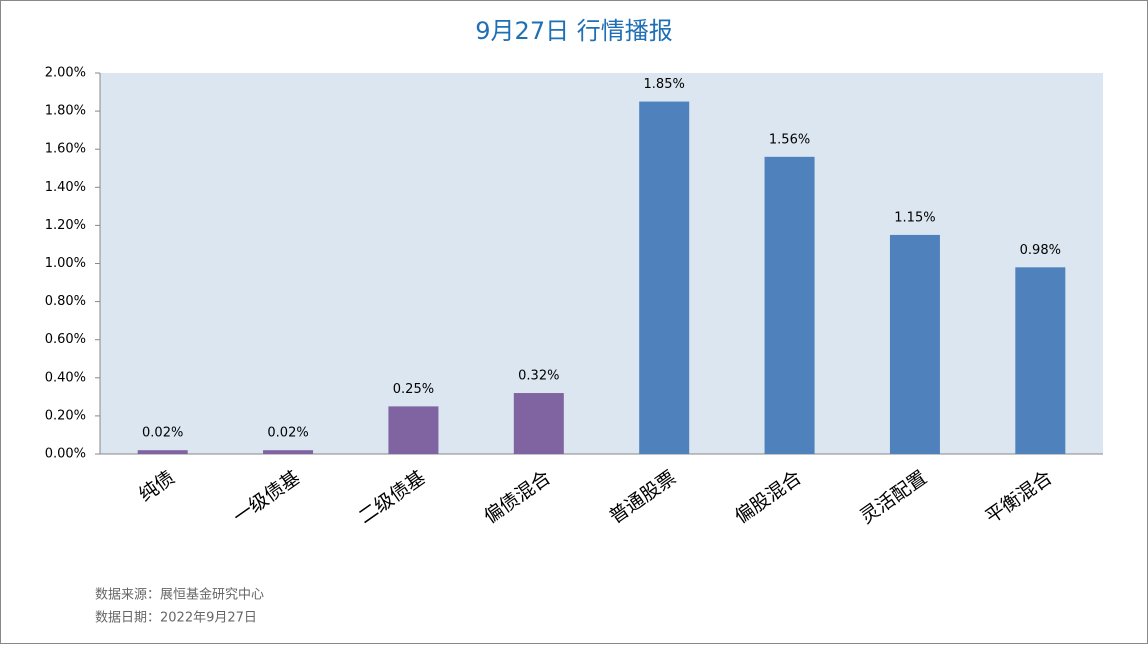 Image resolution: width=1148 pixels, height=648 pixels. What do you see at coordinates (65, 415) in the screenshot?
I see `y-tick-label: 0.20%` at bounding box center [65, 415].